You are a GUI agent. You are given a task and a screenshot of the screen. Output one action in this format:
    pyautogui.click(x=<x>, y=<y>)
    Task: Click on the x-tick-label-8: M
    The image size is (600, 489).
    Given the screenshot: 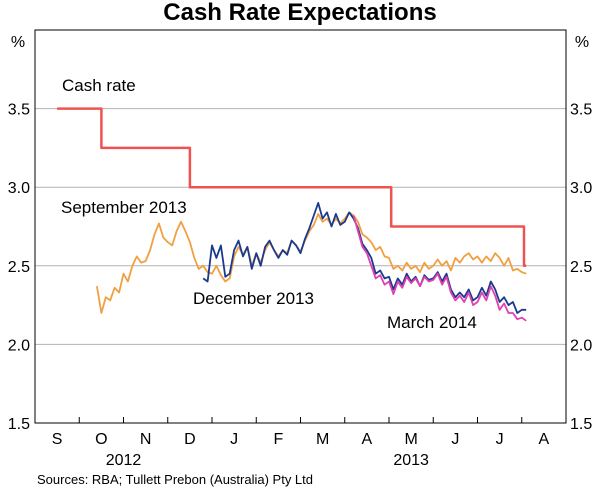 What is the action you would take?
    pyautogui.click(x=410, y=439)
    